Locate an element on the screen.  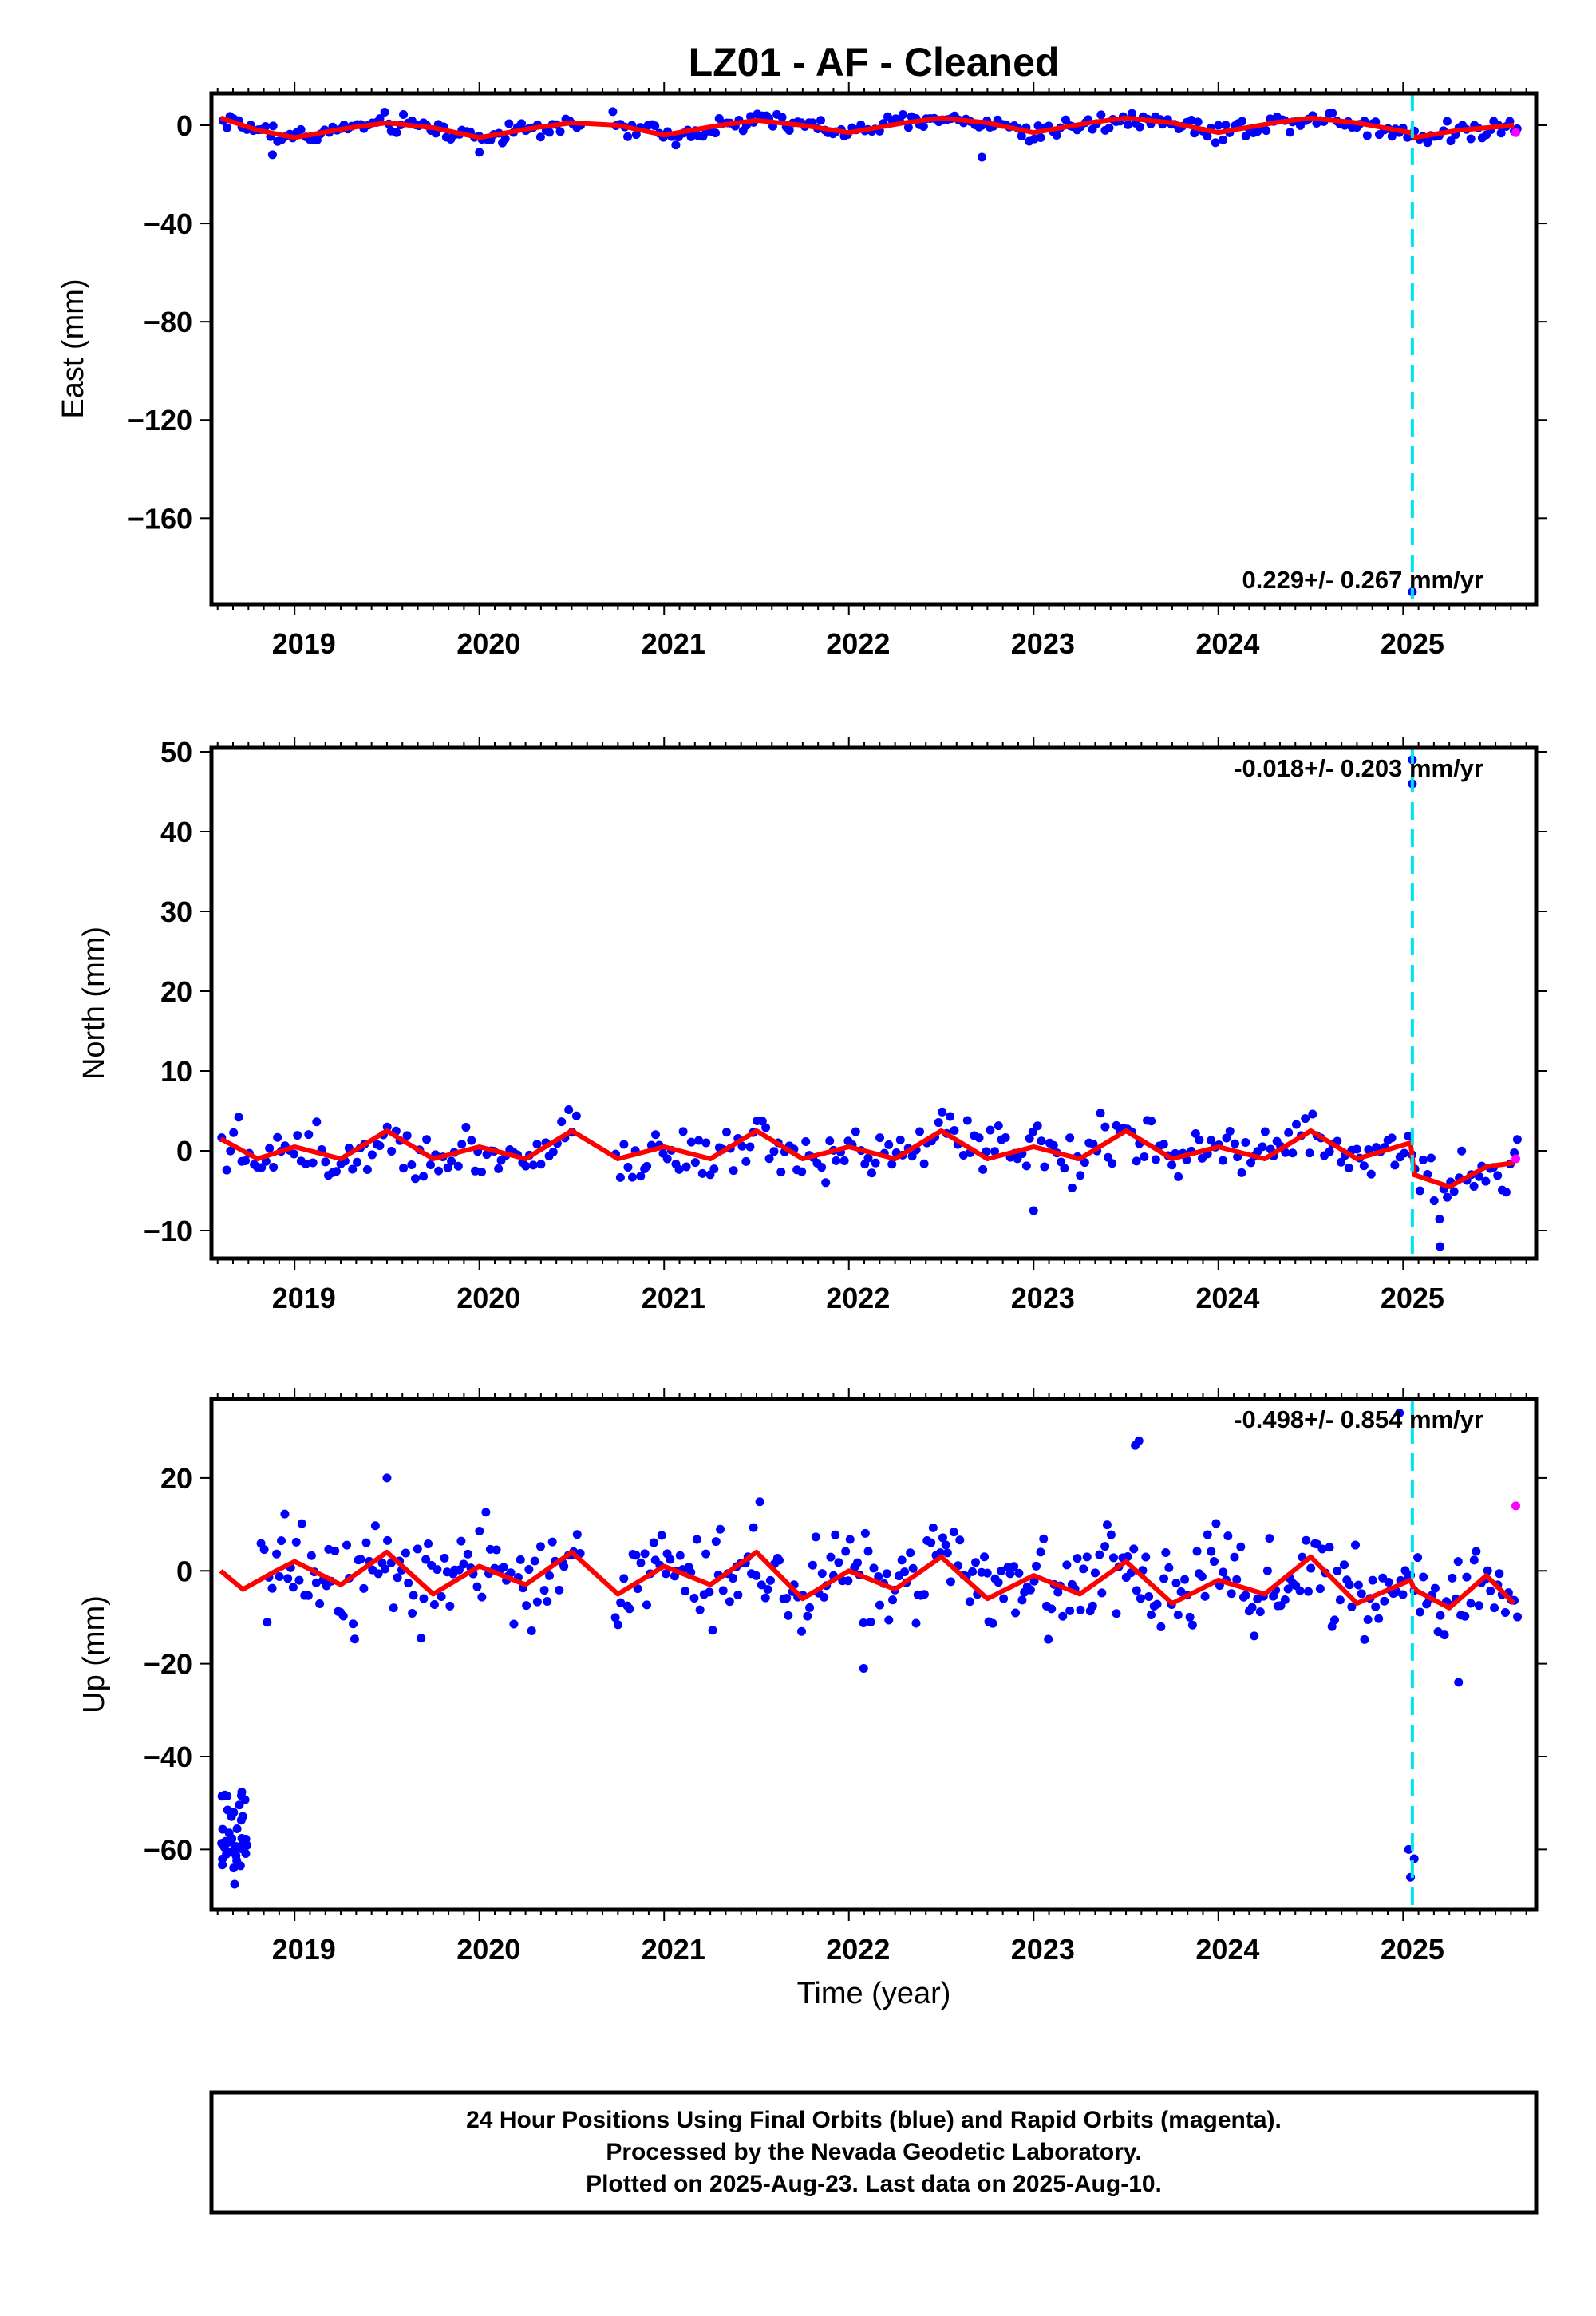
y-tick-label-north: 40 is located at coordinates (176, 832).